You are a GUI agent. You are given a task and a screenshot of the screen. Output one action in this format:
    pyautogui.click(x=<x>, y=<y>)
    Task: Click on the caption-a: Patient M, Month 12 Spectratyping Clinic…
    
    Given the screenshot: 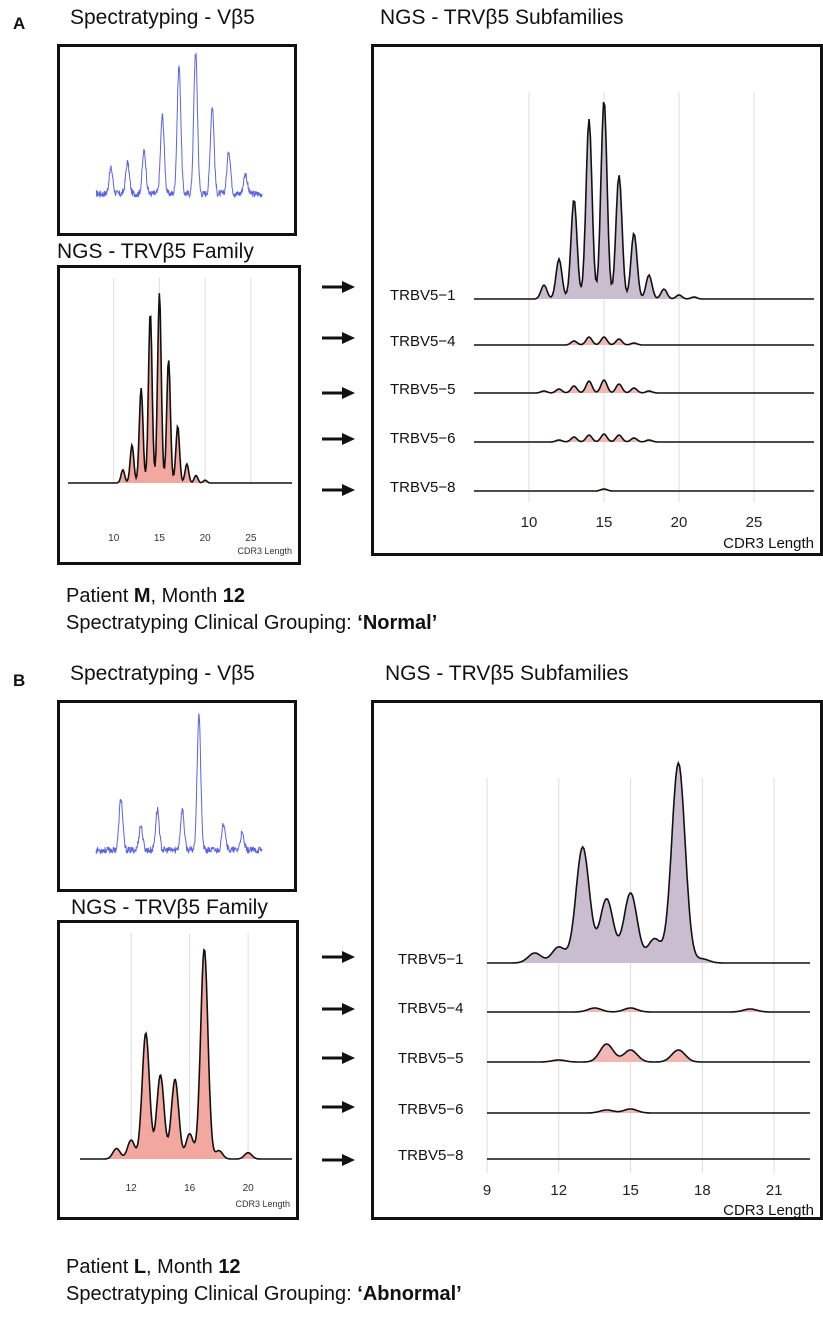 What is the action you would take?
    pyautogui.click(x=251, y=610)
    